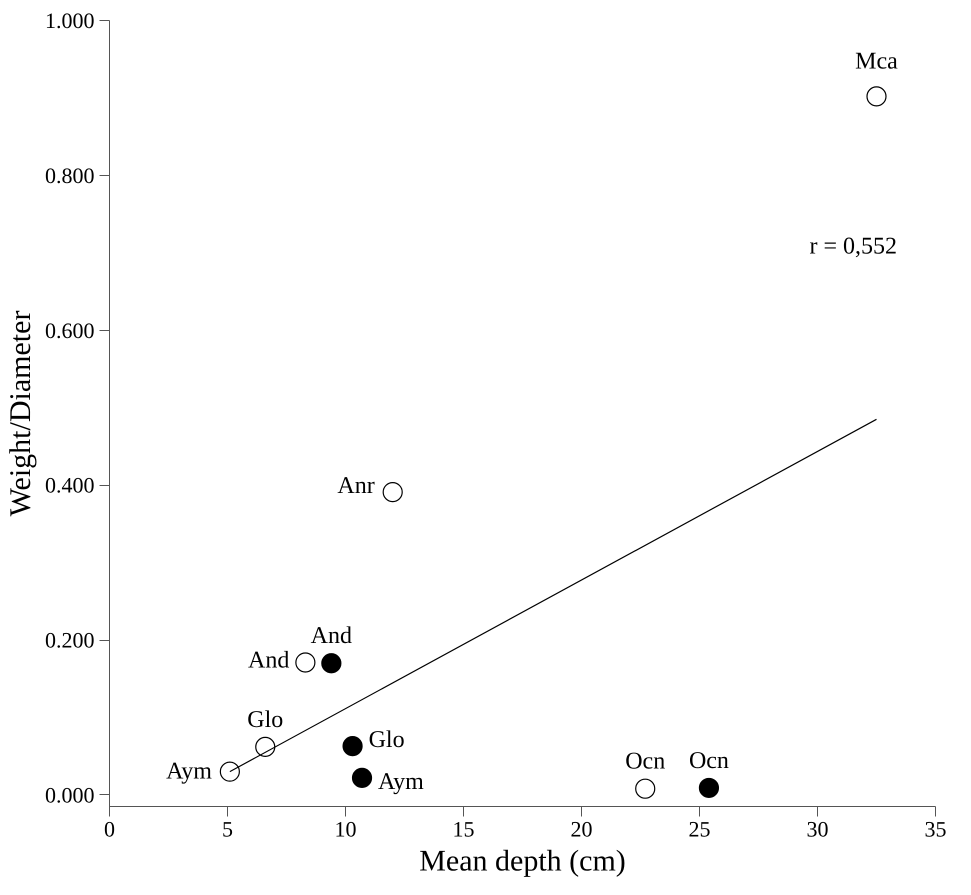 The image size is (971, 895). Describe the element at coordinates (69, 795) in the screenshot. I see `y-tick-label: 0.000` at that location.